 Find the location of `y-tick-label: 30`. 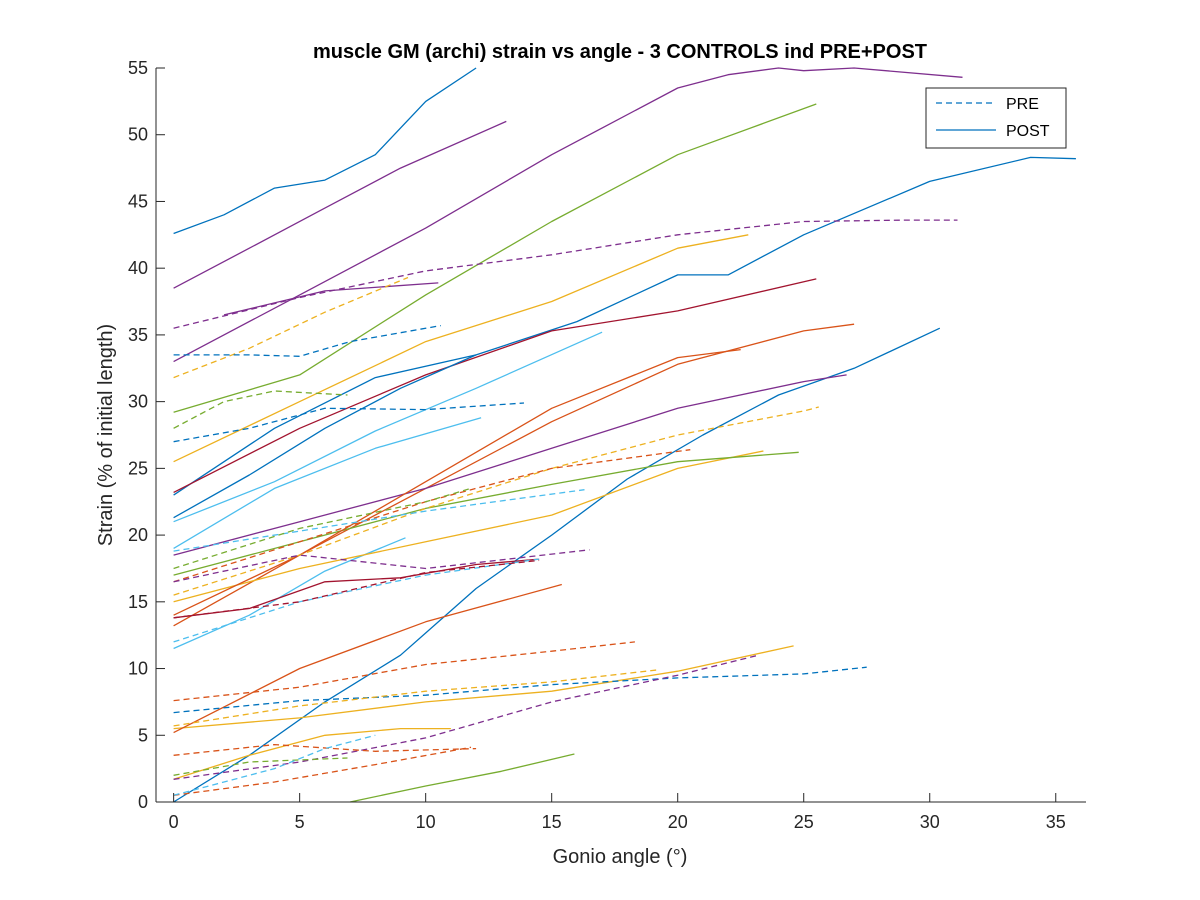

y-tick-label: 30 is located at coordinates (138, 402).